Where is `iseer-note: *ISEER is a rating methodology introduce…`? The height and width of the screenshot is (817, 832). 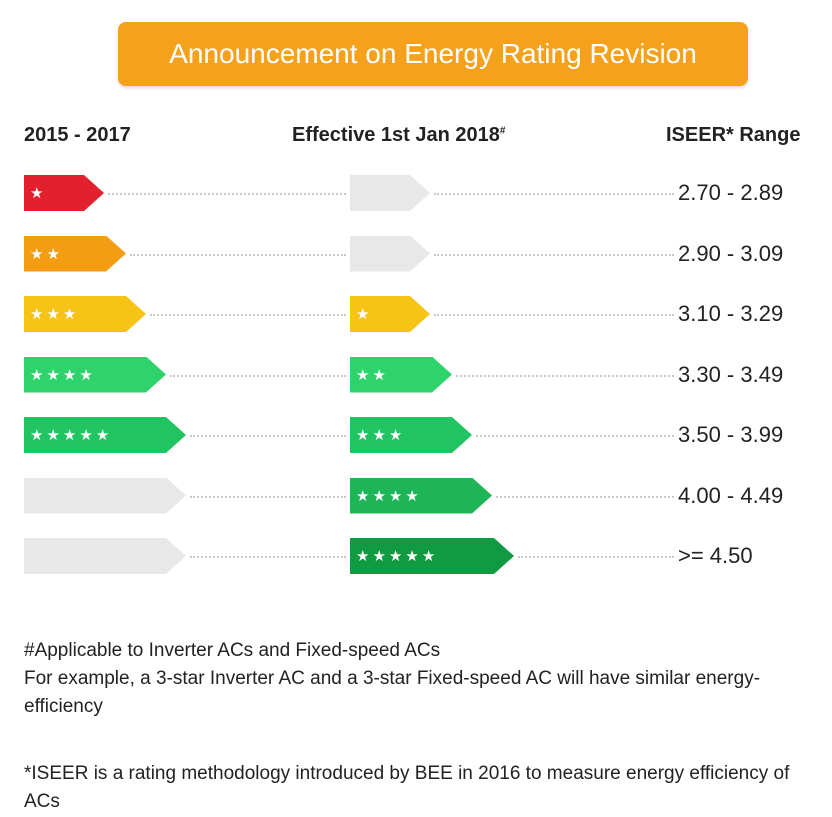 iseer-note: *ISEER is a rating methodology introduce… is located at coordinates (407, 787).